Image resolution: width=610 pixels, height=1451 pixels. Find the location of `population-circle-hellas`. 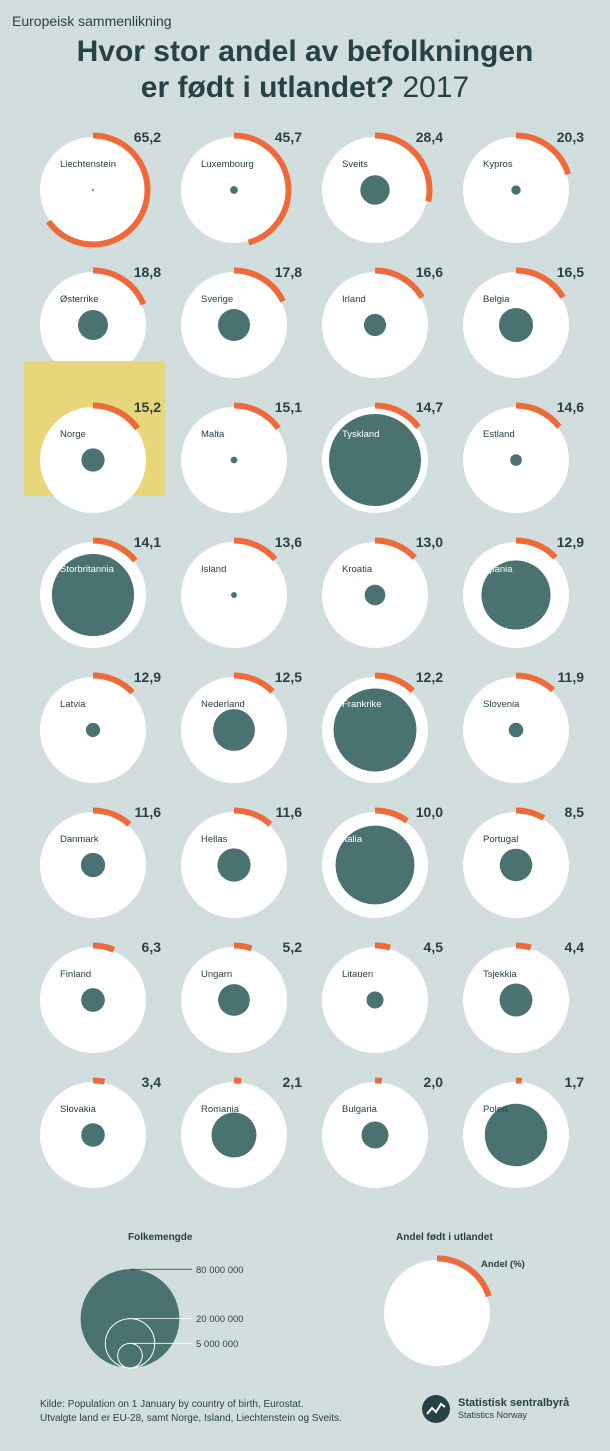

population-circle-hellas is located at coordinates (234, 865).